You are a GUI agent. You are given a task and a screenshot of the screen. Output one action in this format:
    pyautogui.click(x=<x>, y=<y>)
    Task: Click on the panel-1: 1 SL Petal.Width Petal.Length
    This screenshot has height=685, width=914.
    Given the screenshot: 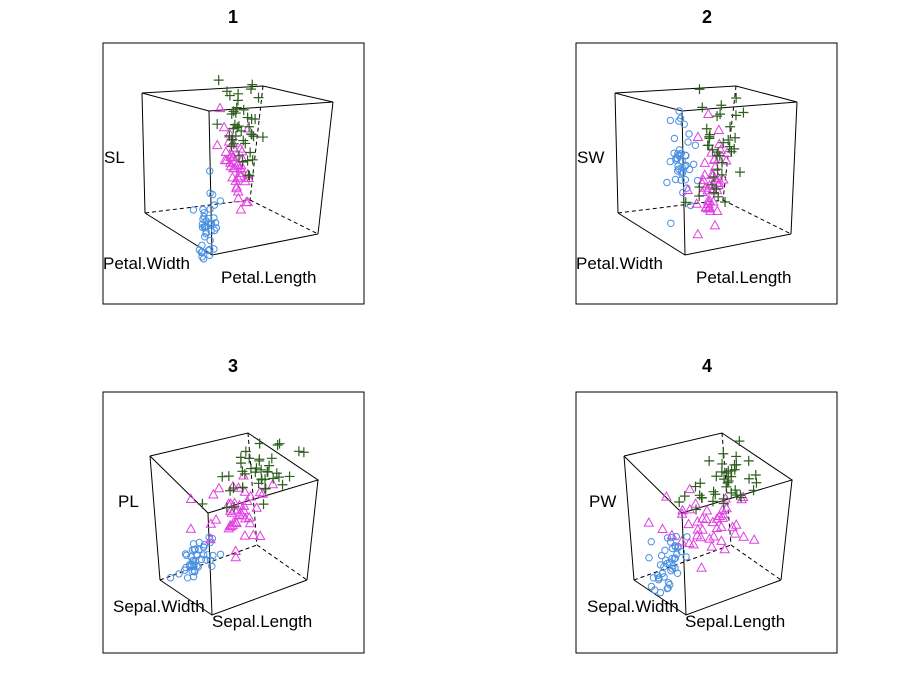 What is the action you would take?
    pyautogui.click(x=233, y=156)
    